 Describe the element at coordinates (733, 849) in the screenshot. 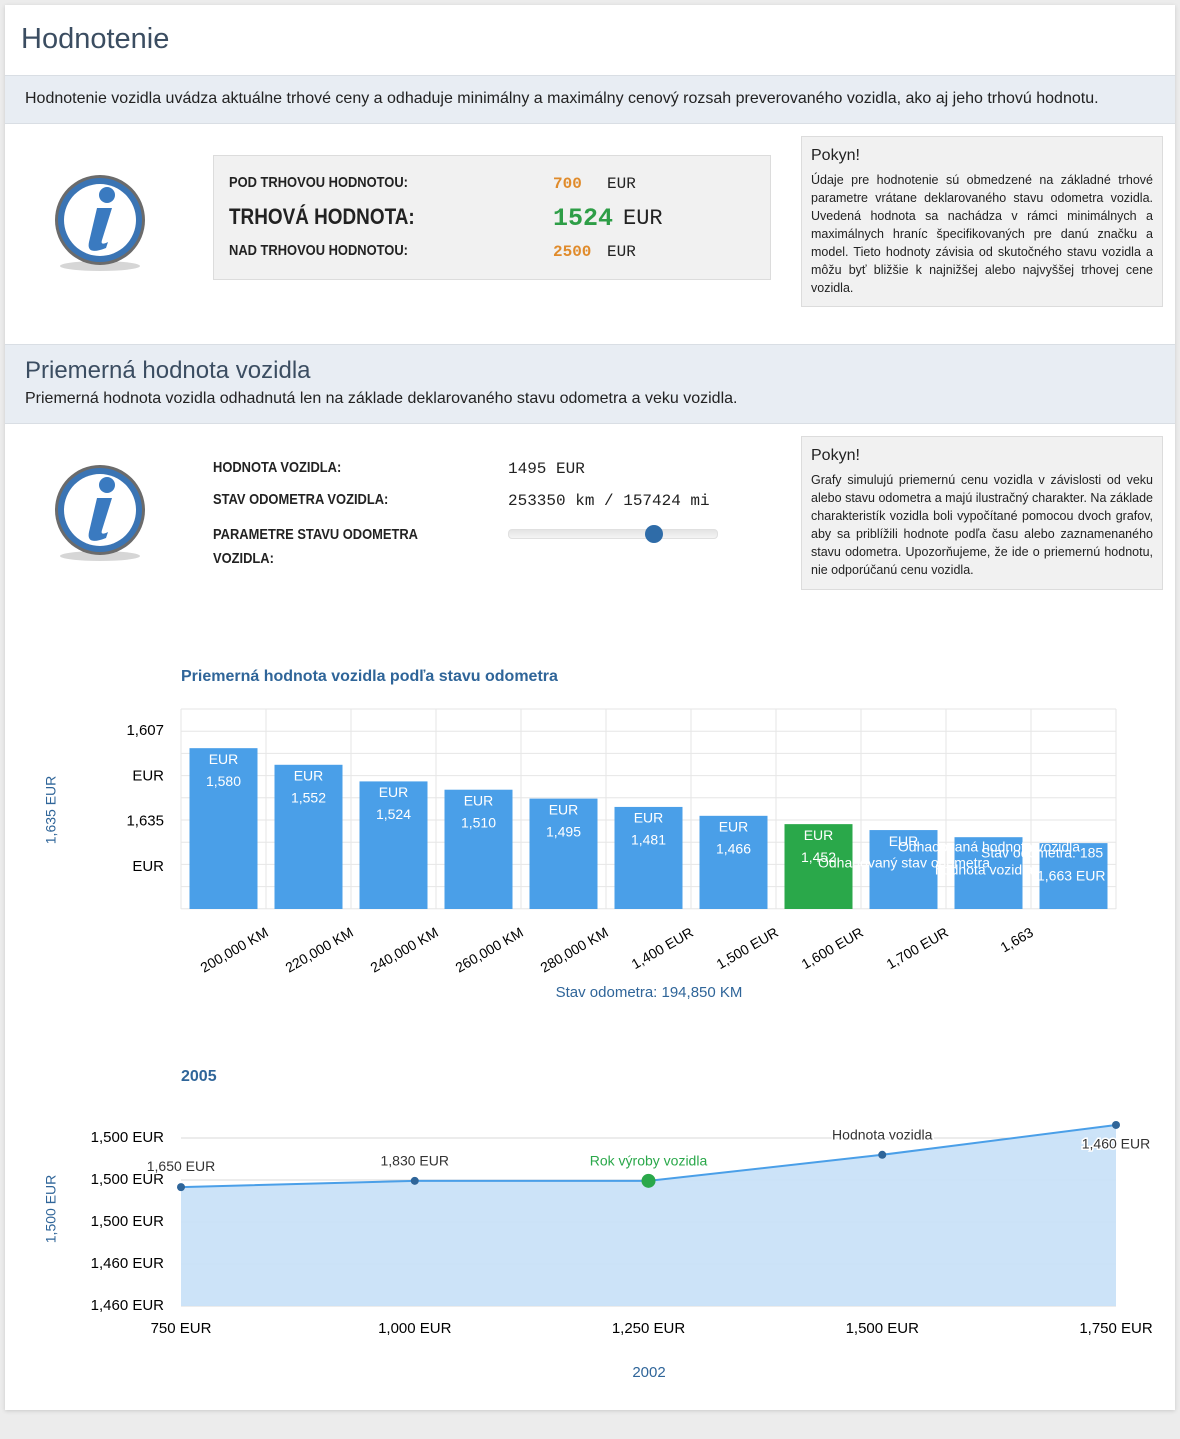

I see `bar-label: 1,466` at that location.